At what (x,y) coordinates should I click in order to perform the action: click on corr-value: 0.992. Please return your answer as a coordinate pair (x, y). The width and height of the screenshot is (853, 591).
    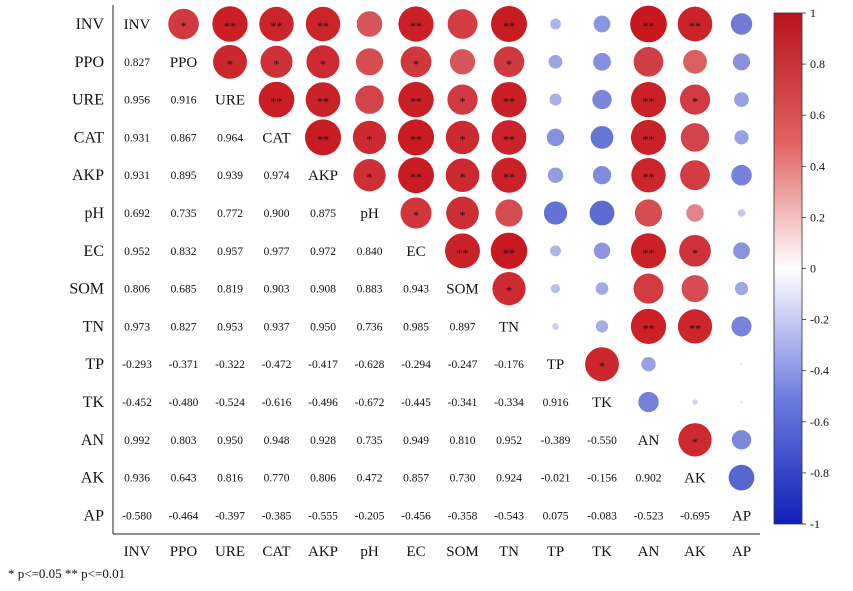
    Looking at the image, I should click on (137, 441).